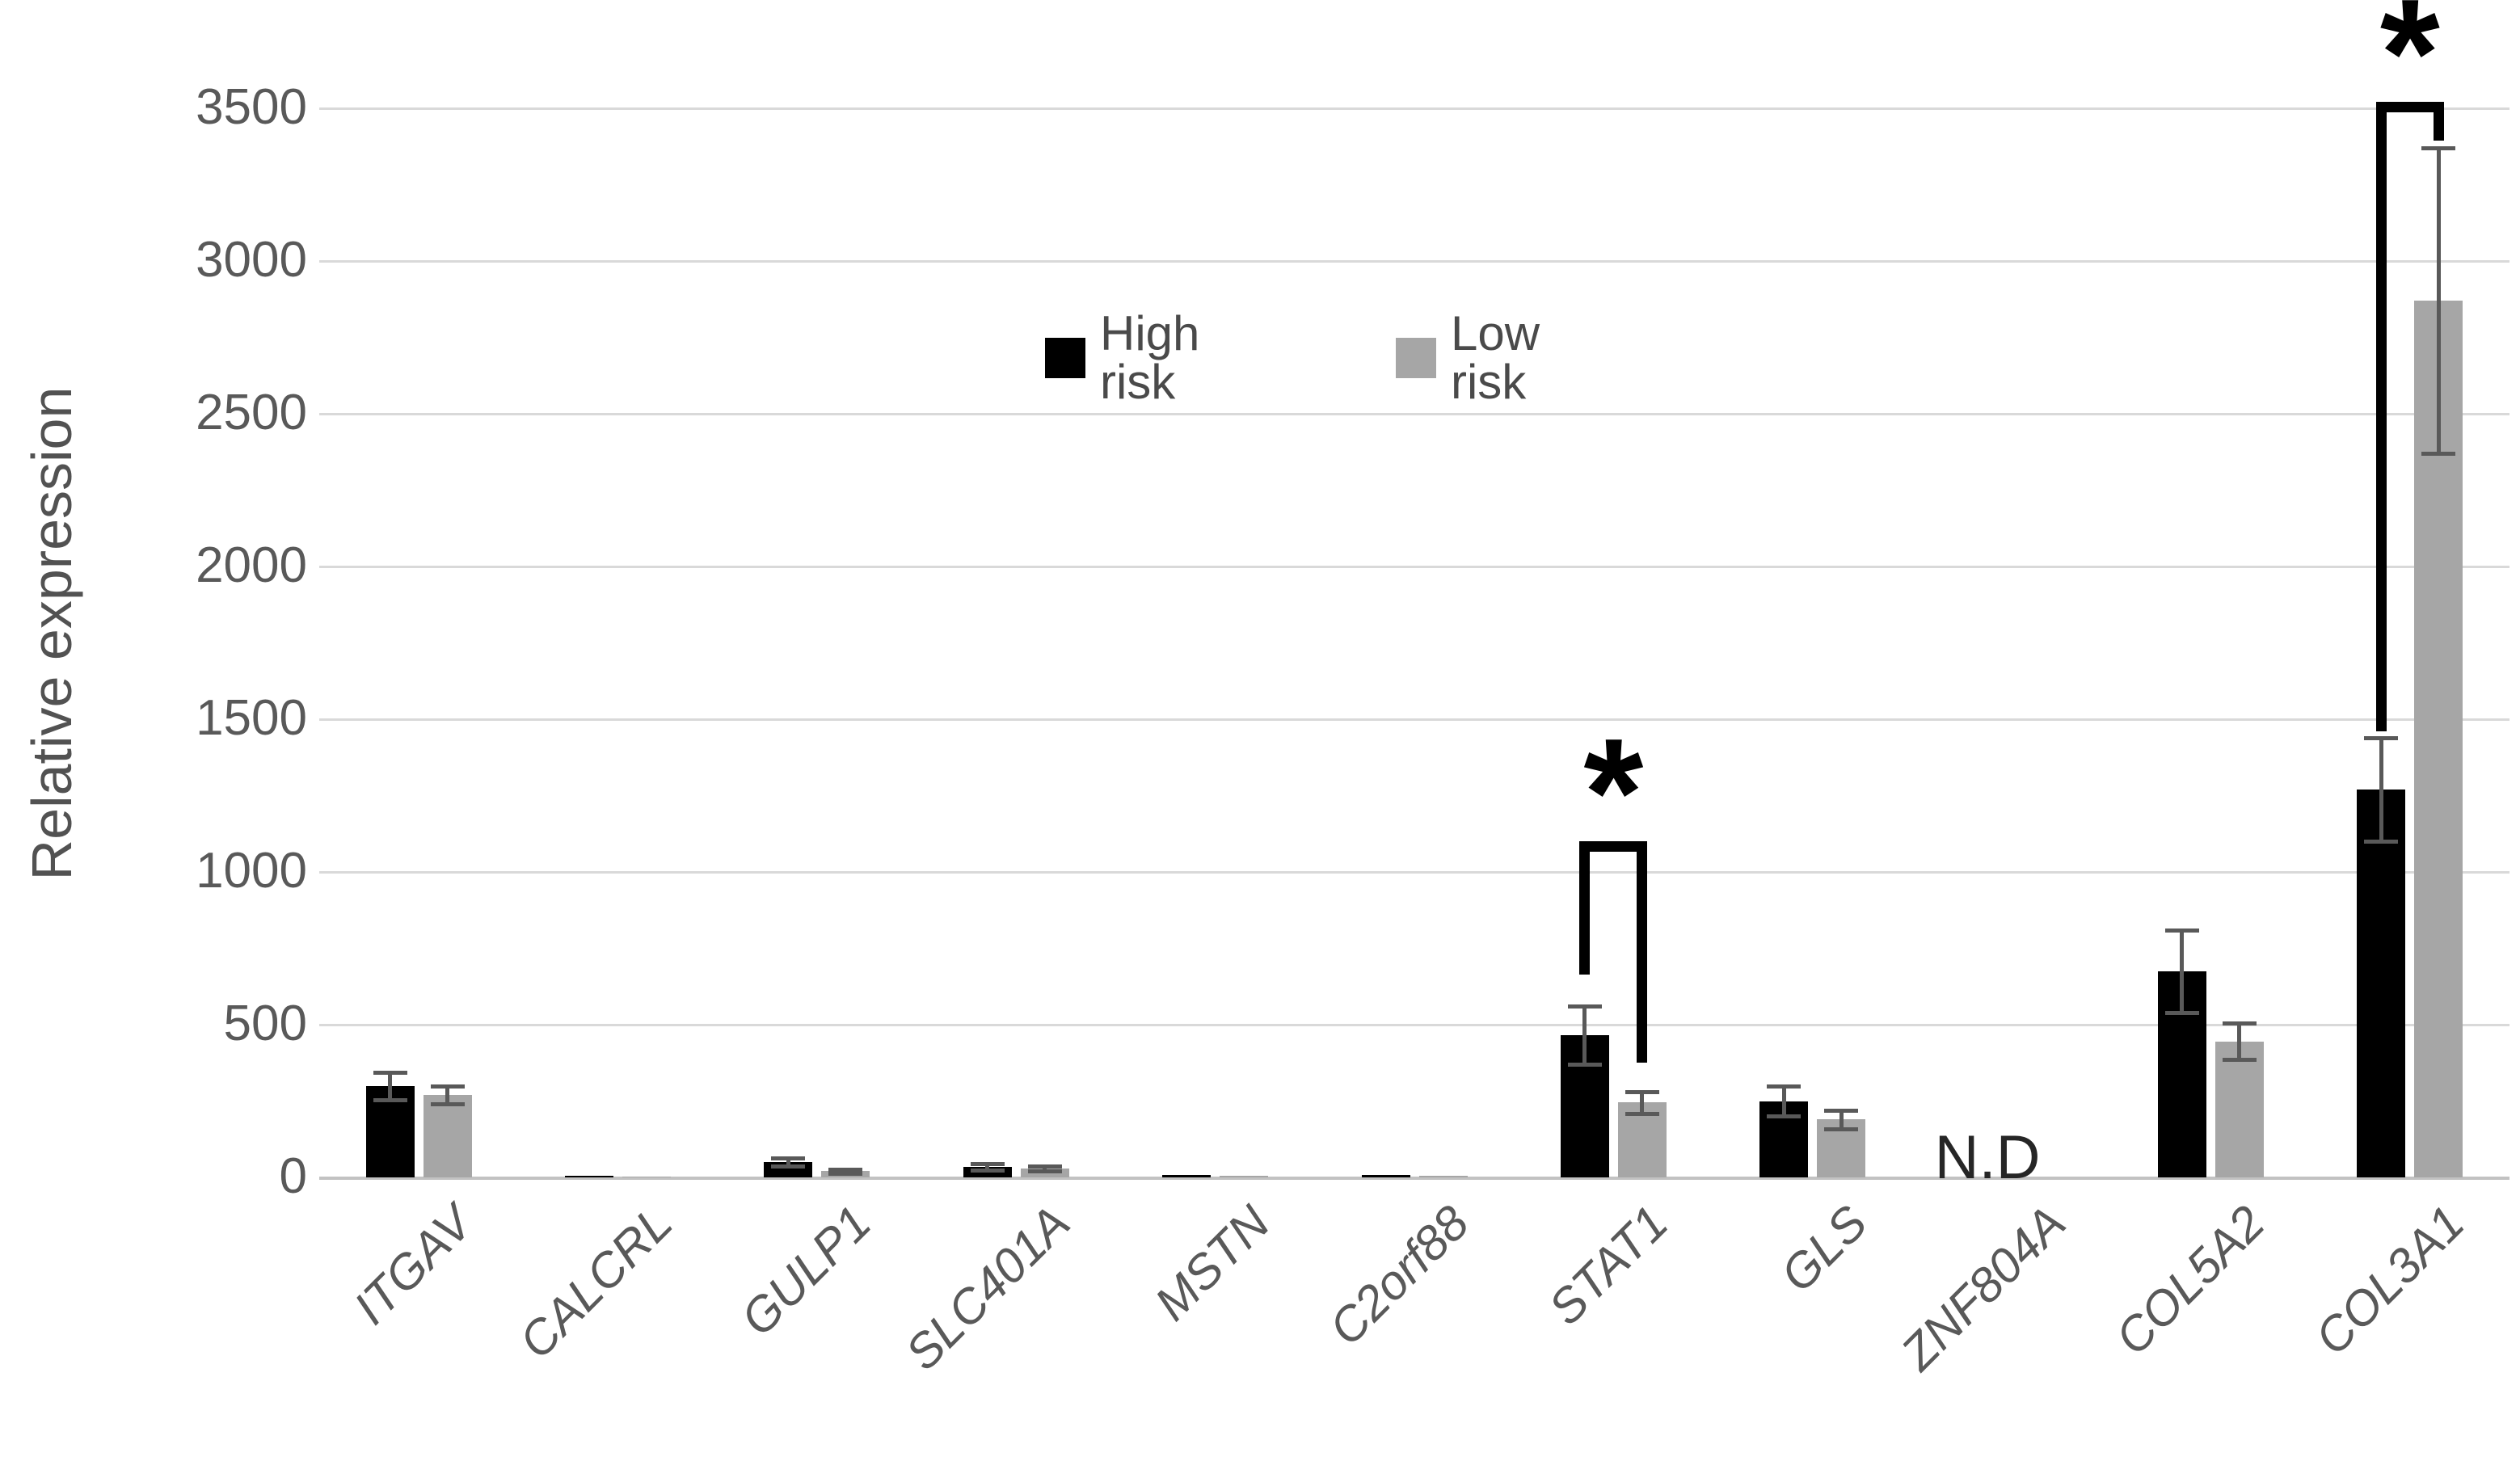 Image resolution: width=2520 pixels, height=1457 pixels. Describe the element at coordinates (251, 717) in the screenshot. I see `y-tick-label: 1500` at that location.